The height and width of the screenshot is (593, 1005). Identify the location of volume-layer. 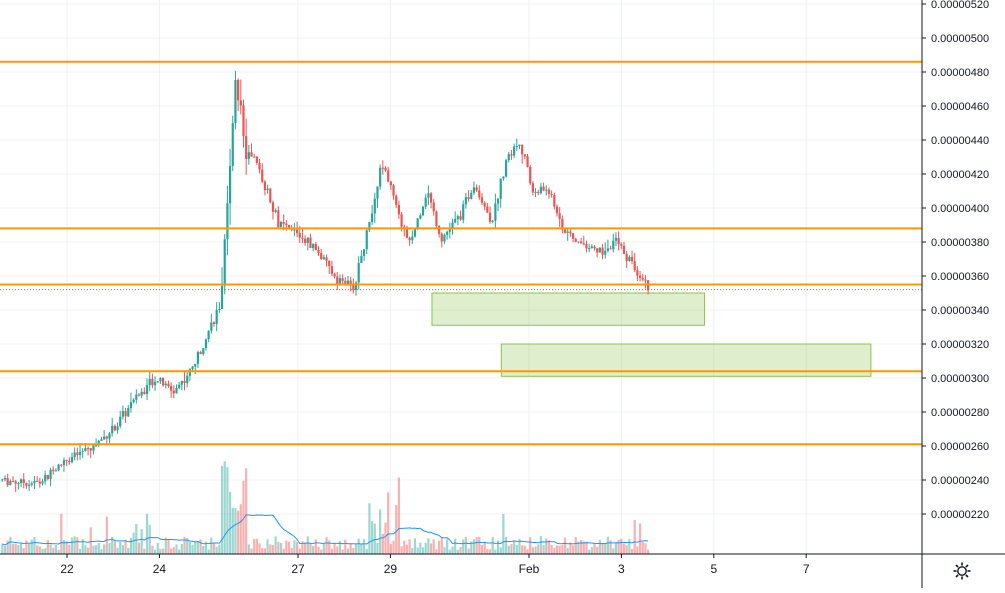
(325, 507).